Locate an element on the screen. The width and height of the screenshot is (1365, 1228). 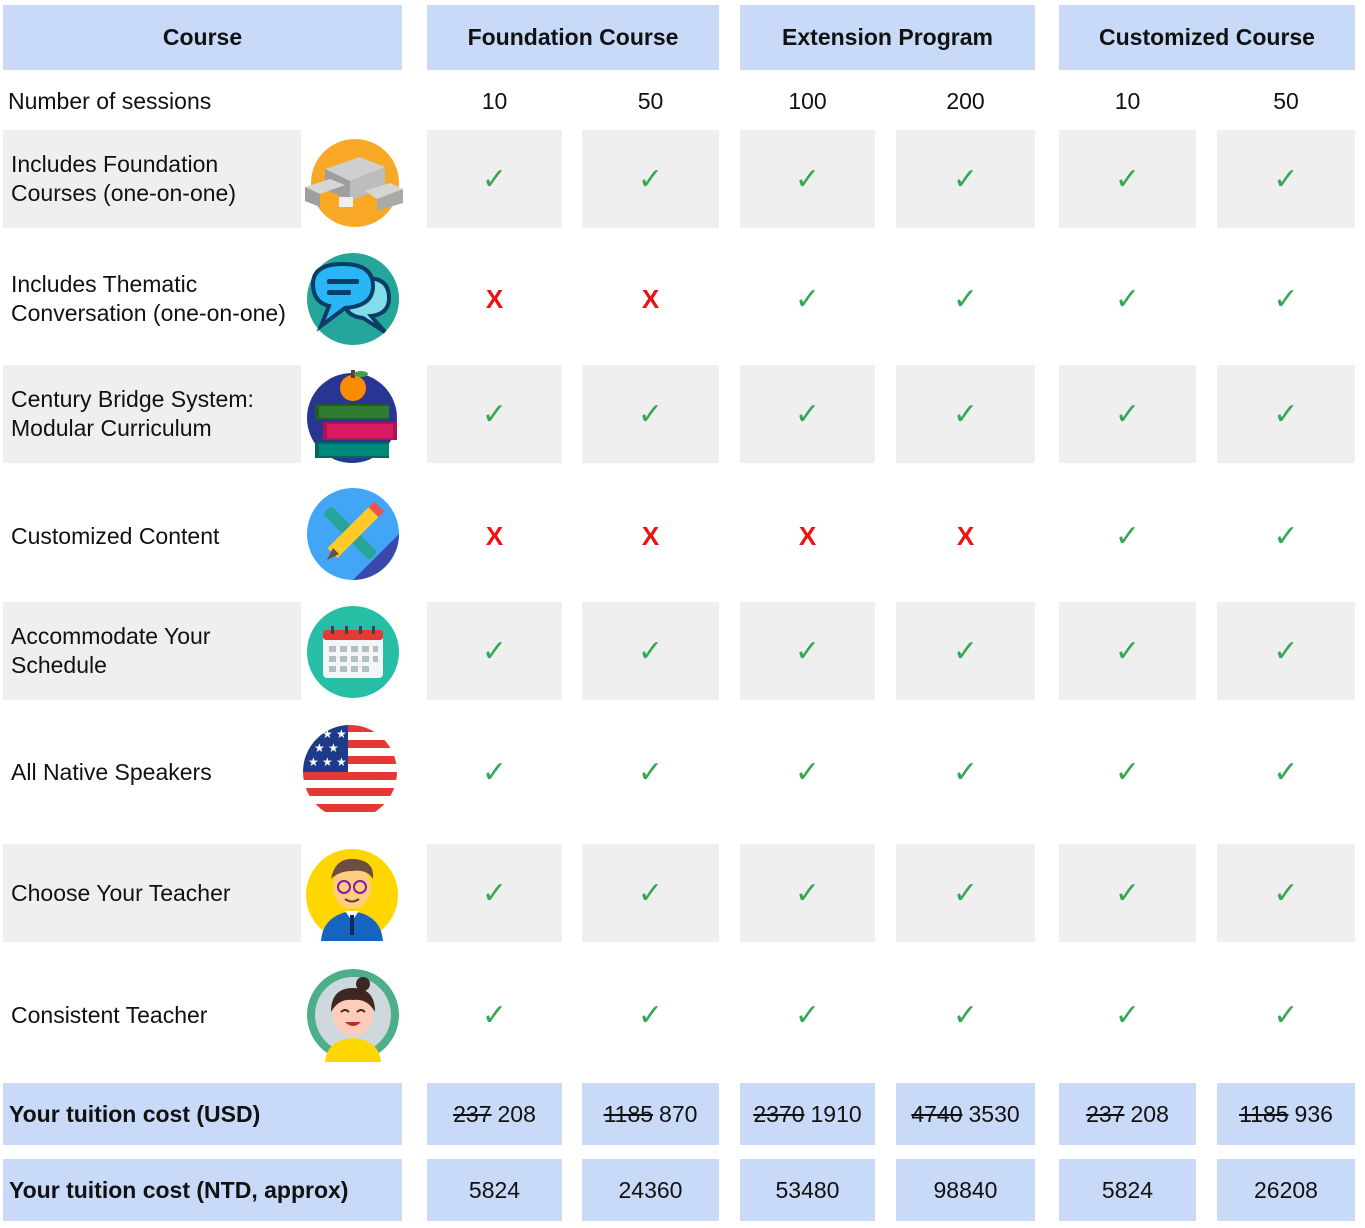
feature-label: Includes Foundation Courses (one-on-one) is located at coordinates (152, 179).